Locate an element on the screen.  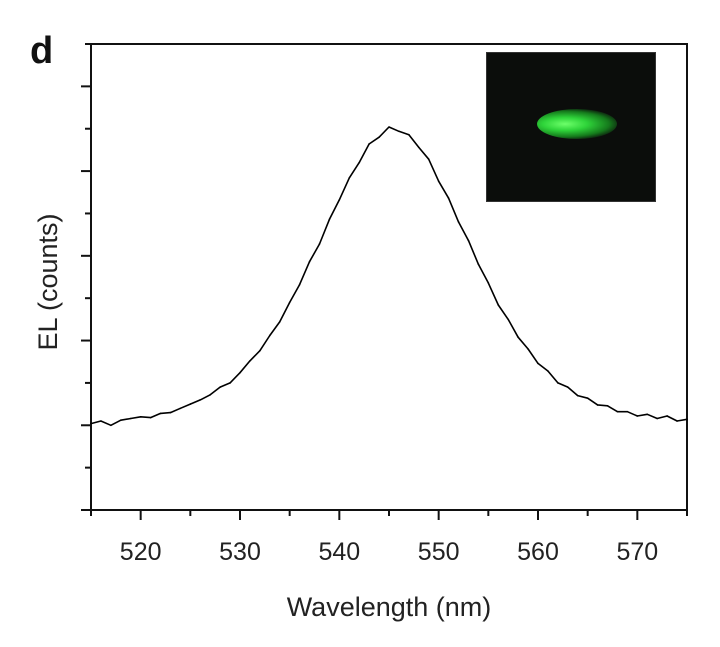
inset-micrograph is located at coordinates (571, 127).